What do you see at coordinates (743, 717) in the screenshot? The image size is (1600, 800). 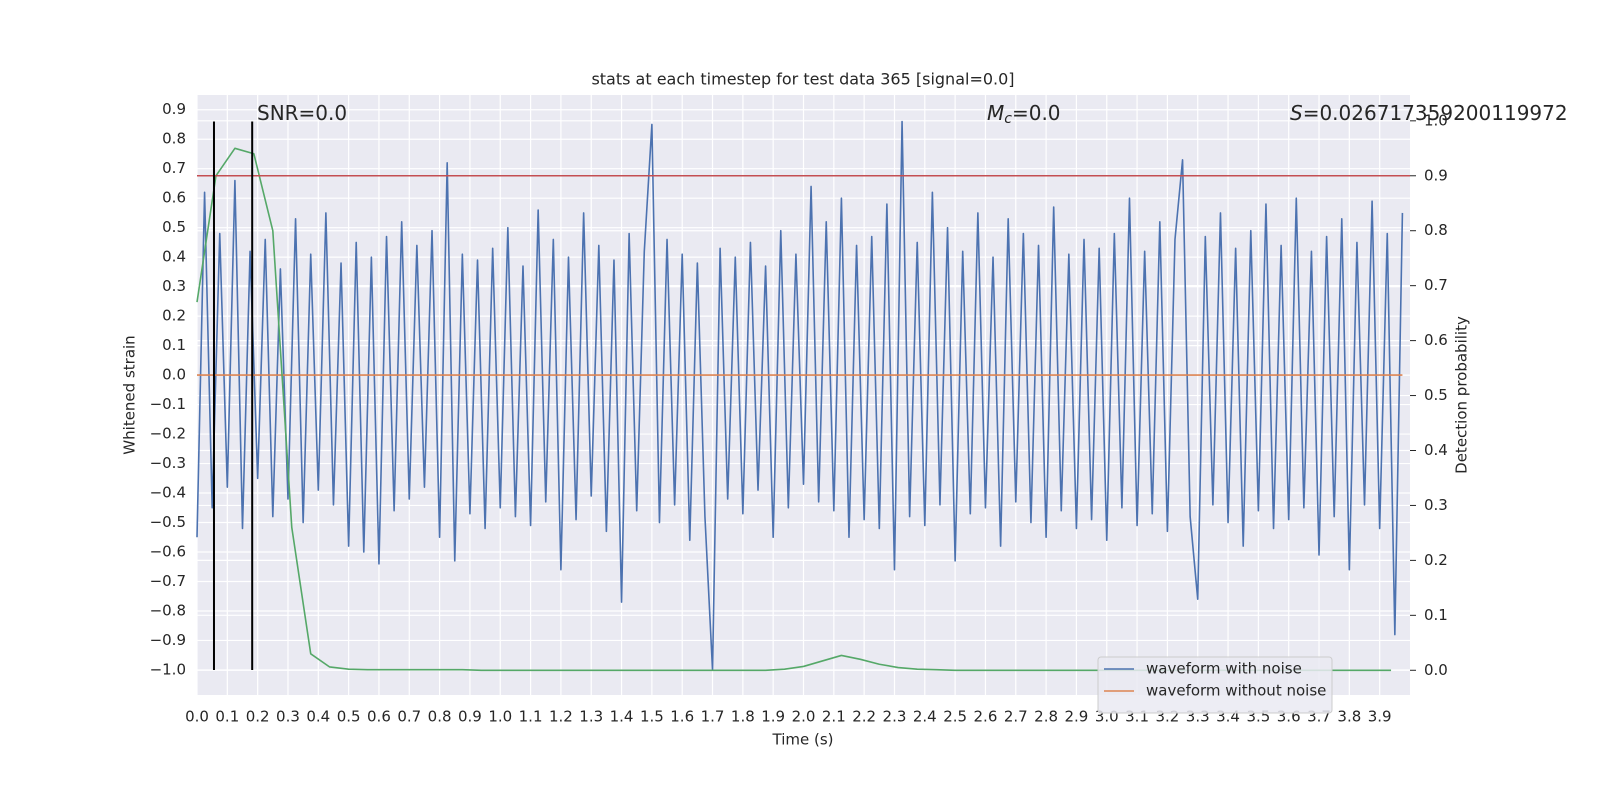 I see `x-tick-label: 1.8` at bounding box center [743, 717].